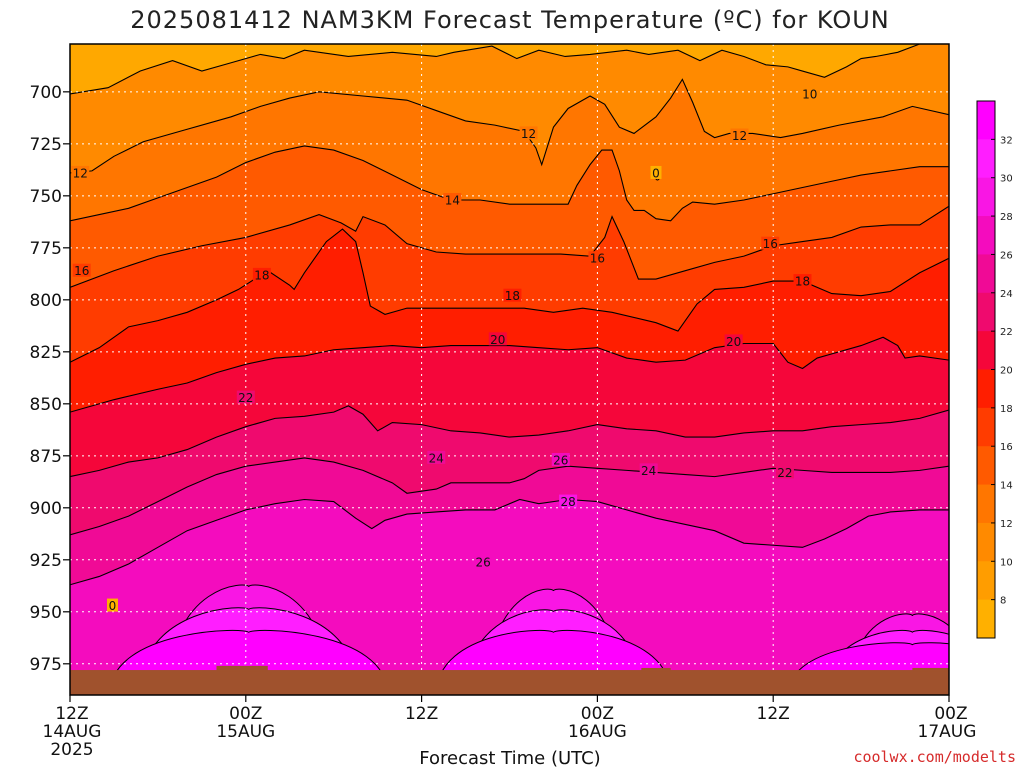 Image resolution: width=1024 pixels, height=768 pixels. I want to click on y-tick-label: 925, so click(46, 561).